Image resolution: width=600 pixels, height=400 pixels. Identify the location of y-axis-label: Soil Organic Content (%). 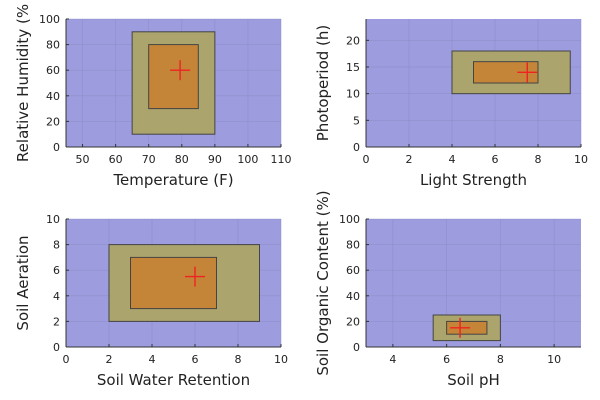
(323, 282).